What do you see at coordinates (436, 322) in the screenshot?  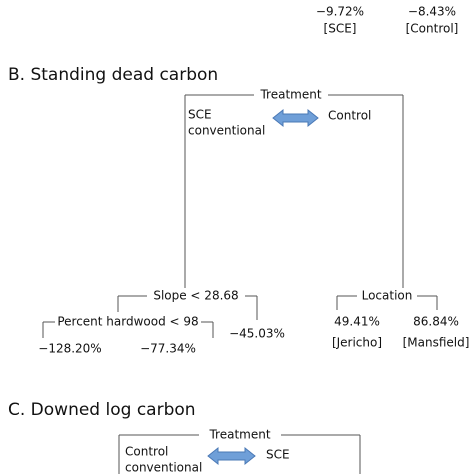 I see `leaf-value: 86.84%` at bounding box center [436, 322].